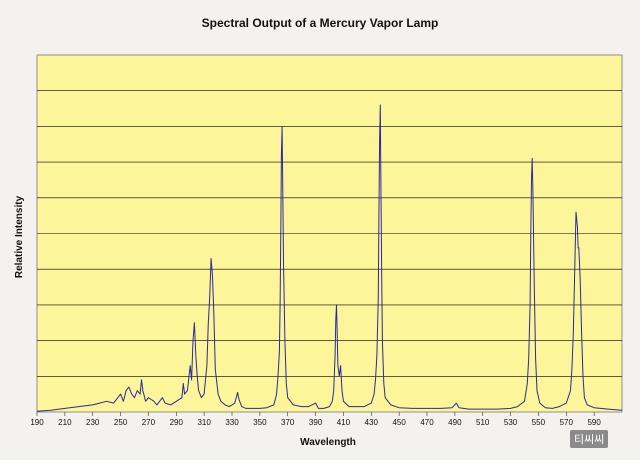  Describe the element at coordinates (320, 23) in the screenshot. I see `chart-title: Spectral Output of a Mercury Vapor Lamp` at that location.